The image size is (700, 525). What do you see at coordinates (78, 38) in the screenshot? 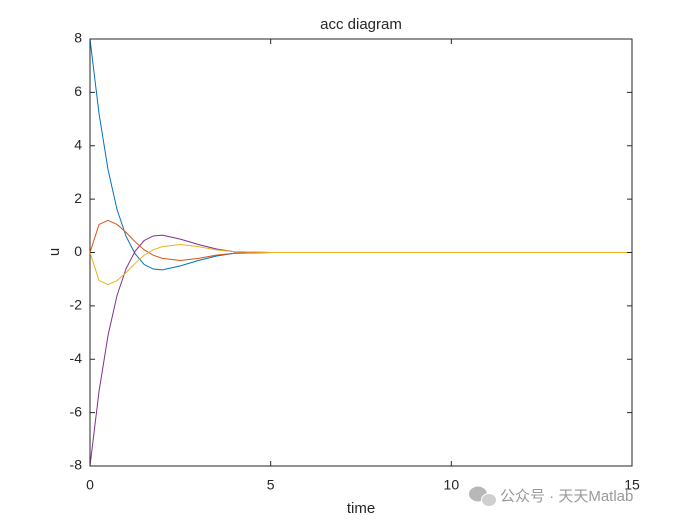
I see `y-tick-label: 8` at bounding box center [78, 38].